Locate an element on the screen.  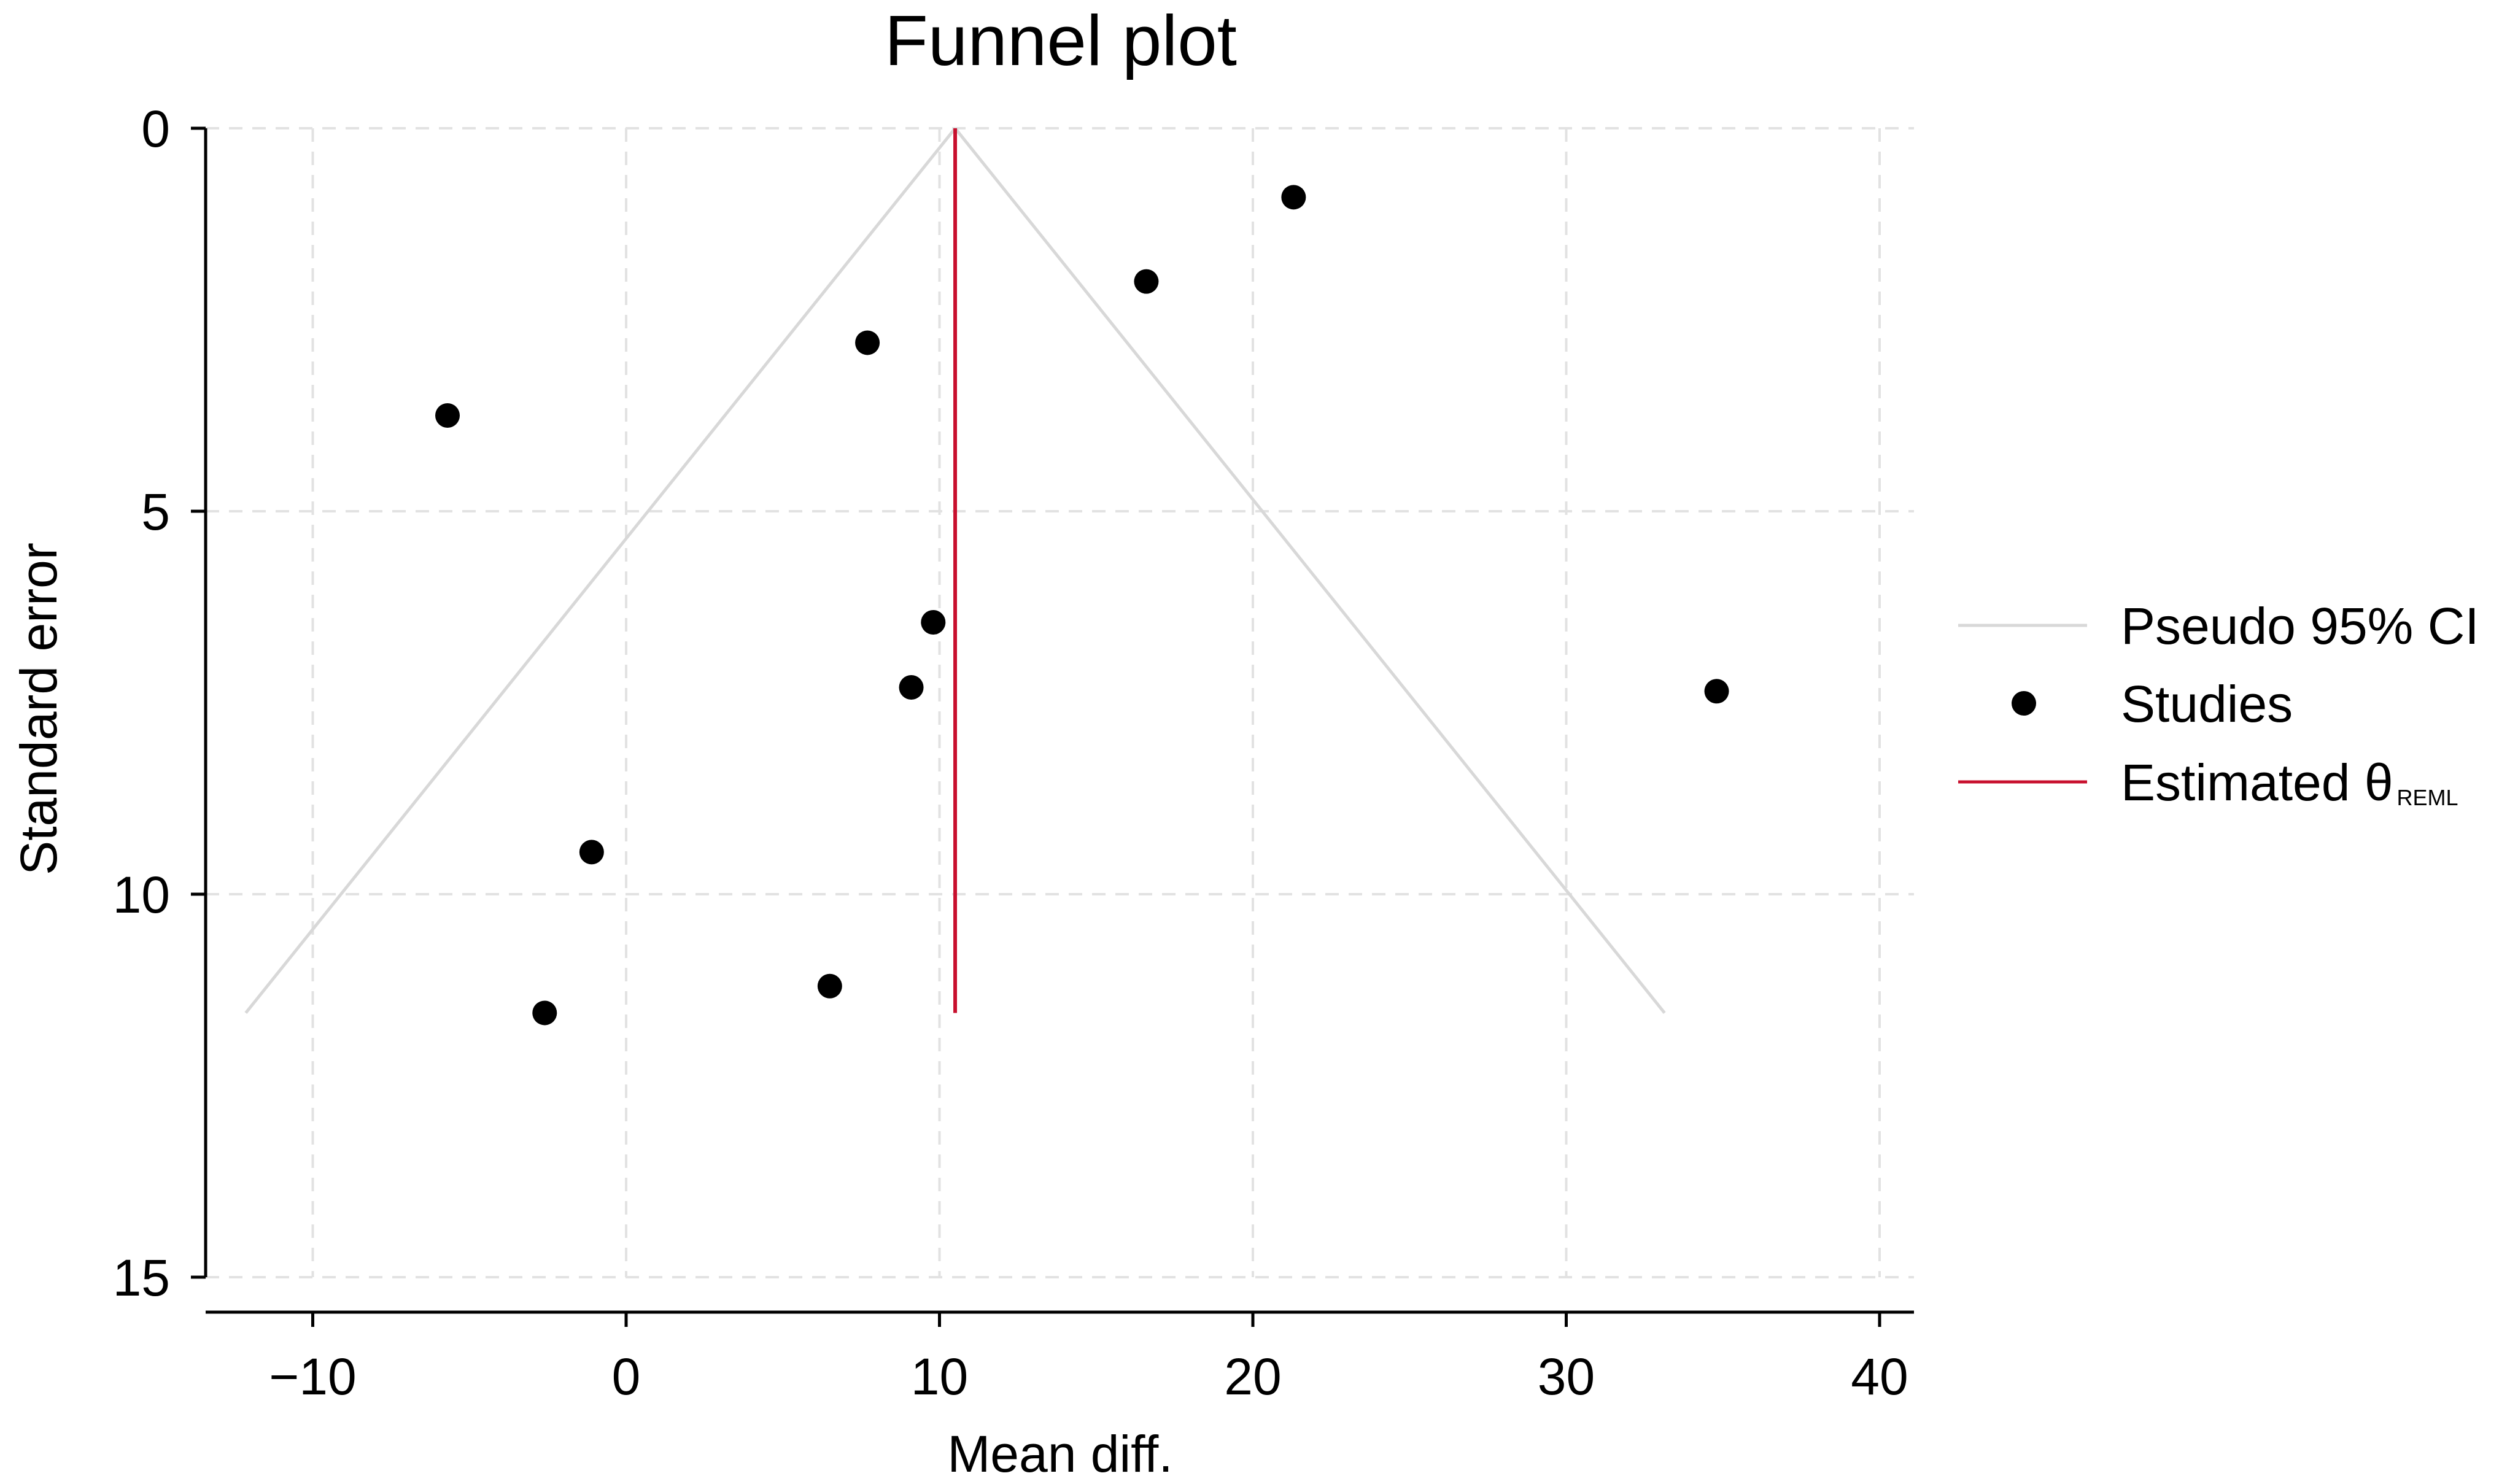
legend: Pseudo 95% CI Studies Estimated θ REML is located at coordinates (2218, 704).